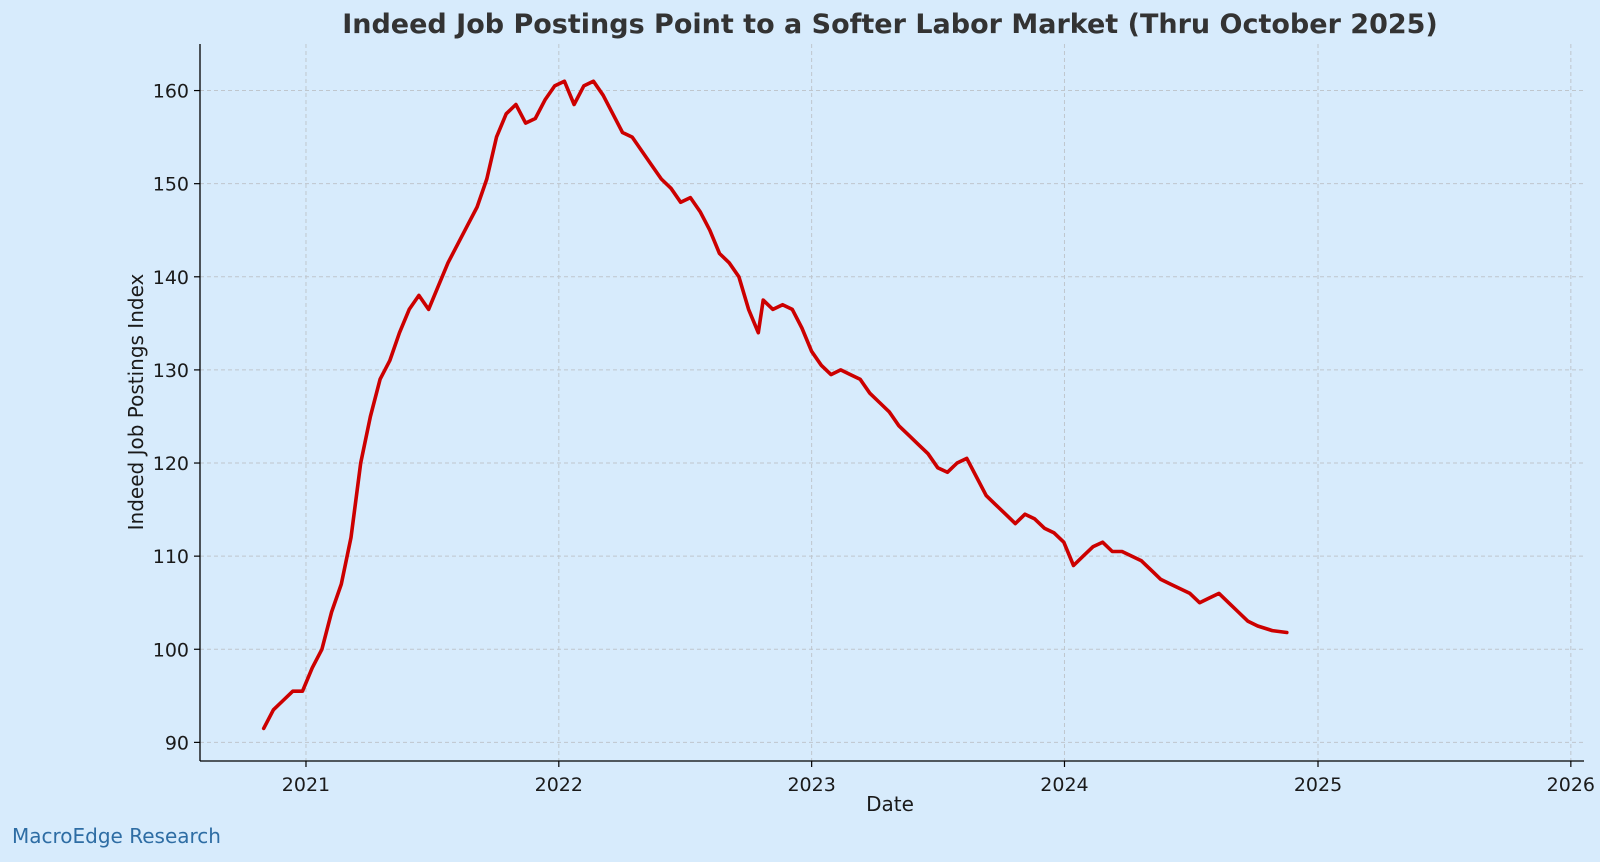 This screenshot has width=1600, height=862. What do you see at coordinates (177, 743) in the screenshot?
I see `y-tick-label: 90` at bounding box center [177, 743].